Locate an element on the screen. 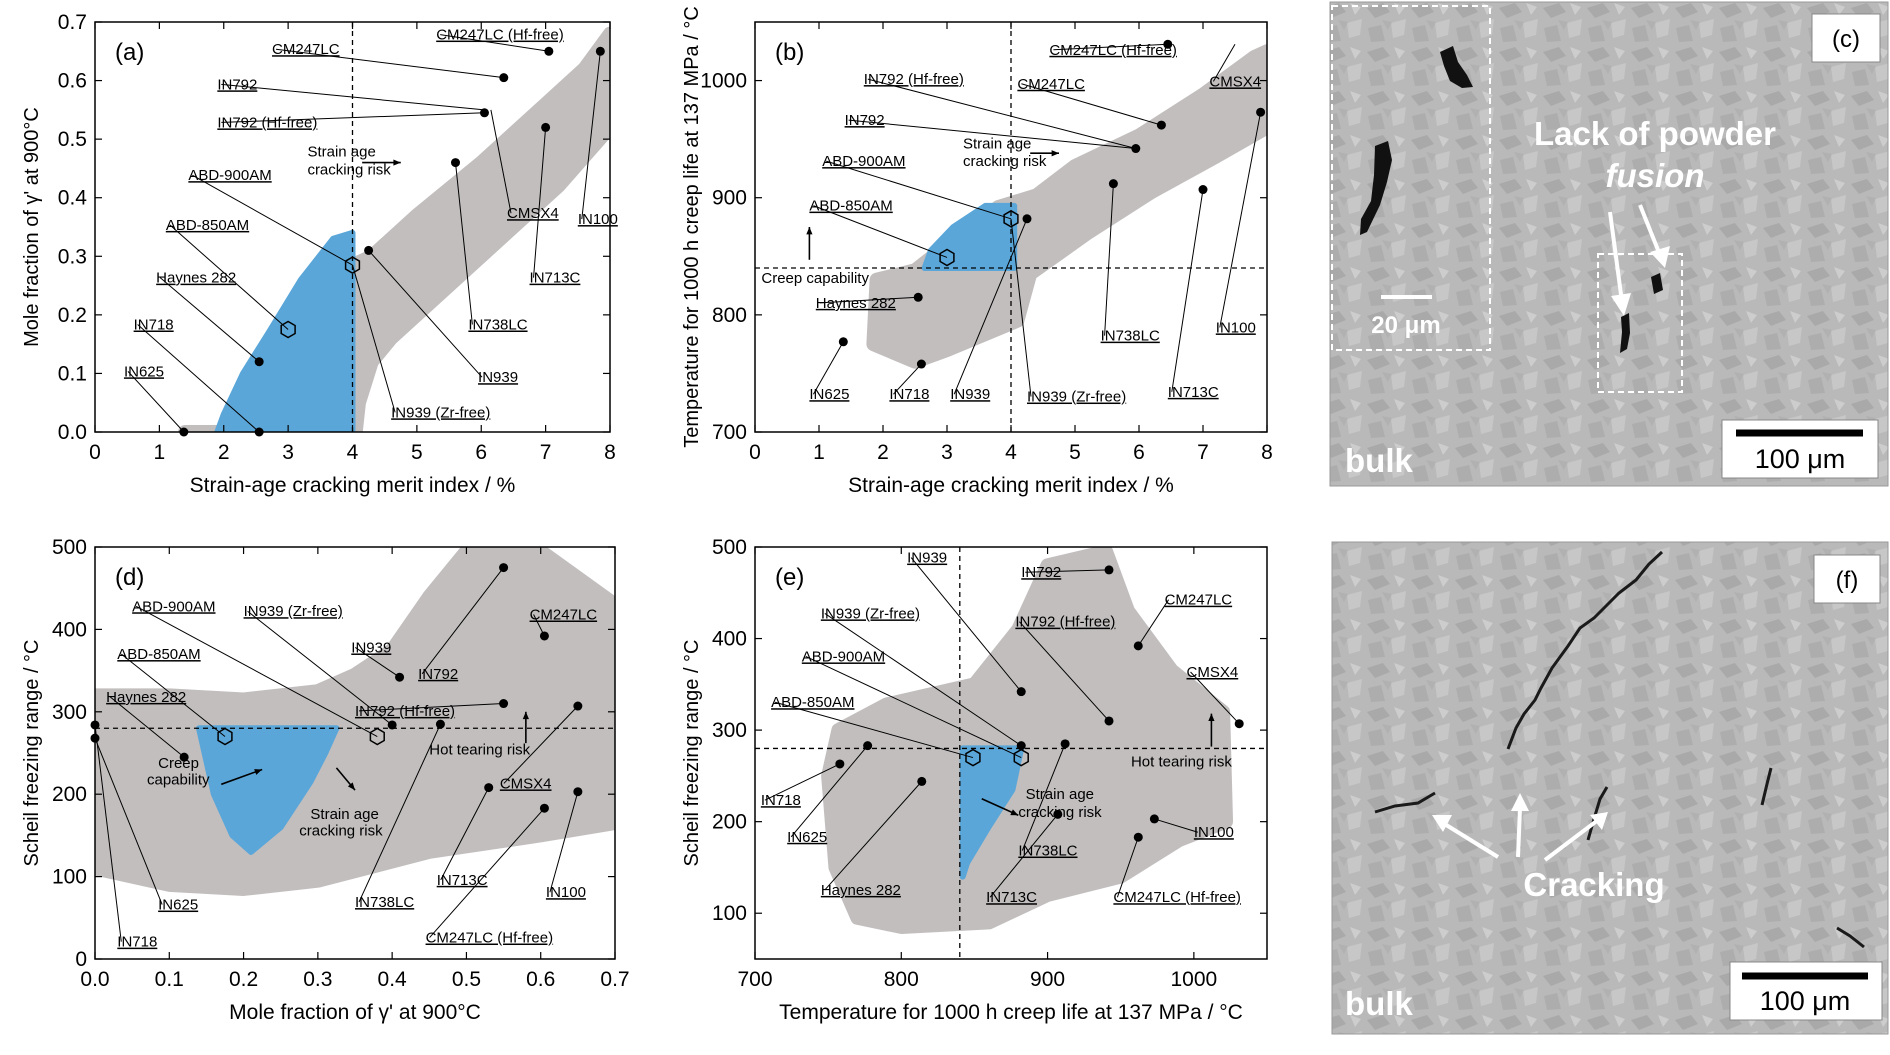 The width and height of the screenshot is (1890, 1055). axes-frame is located at coordinates (355, 753).